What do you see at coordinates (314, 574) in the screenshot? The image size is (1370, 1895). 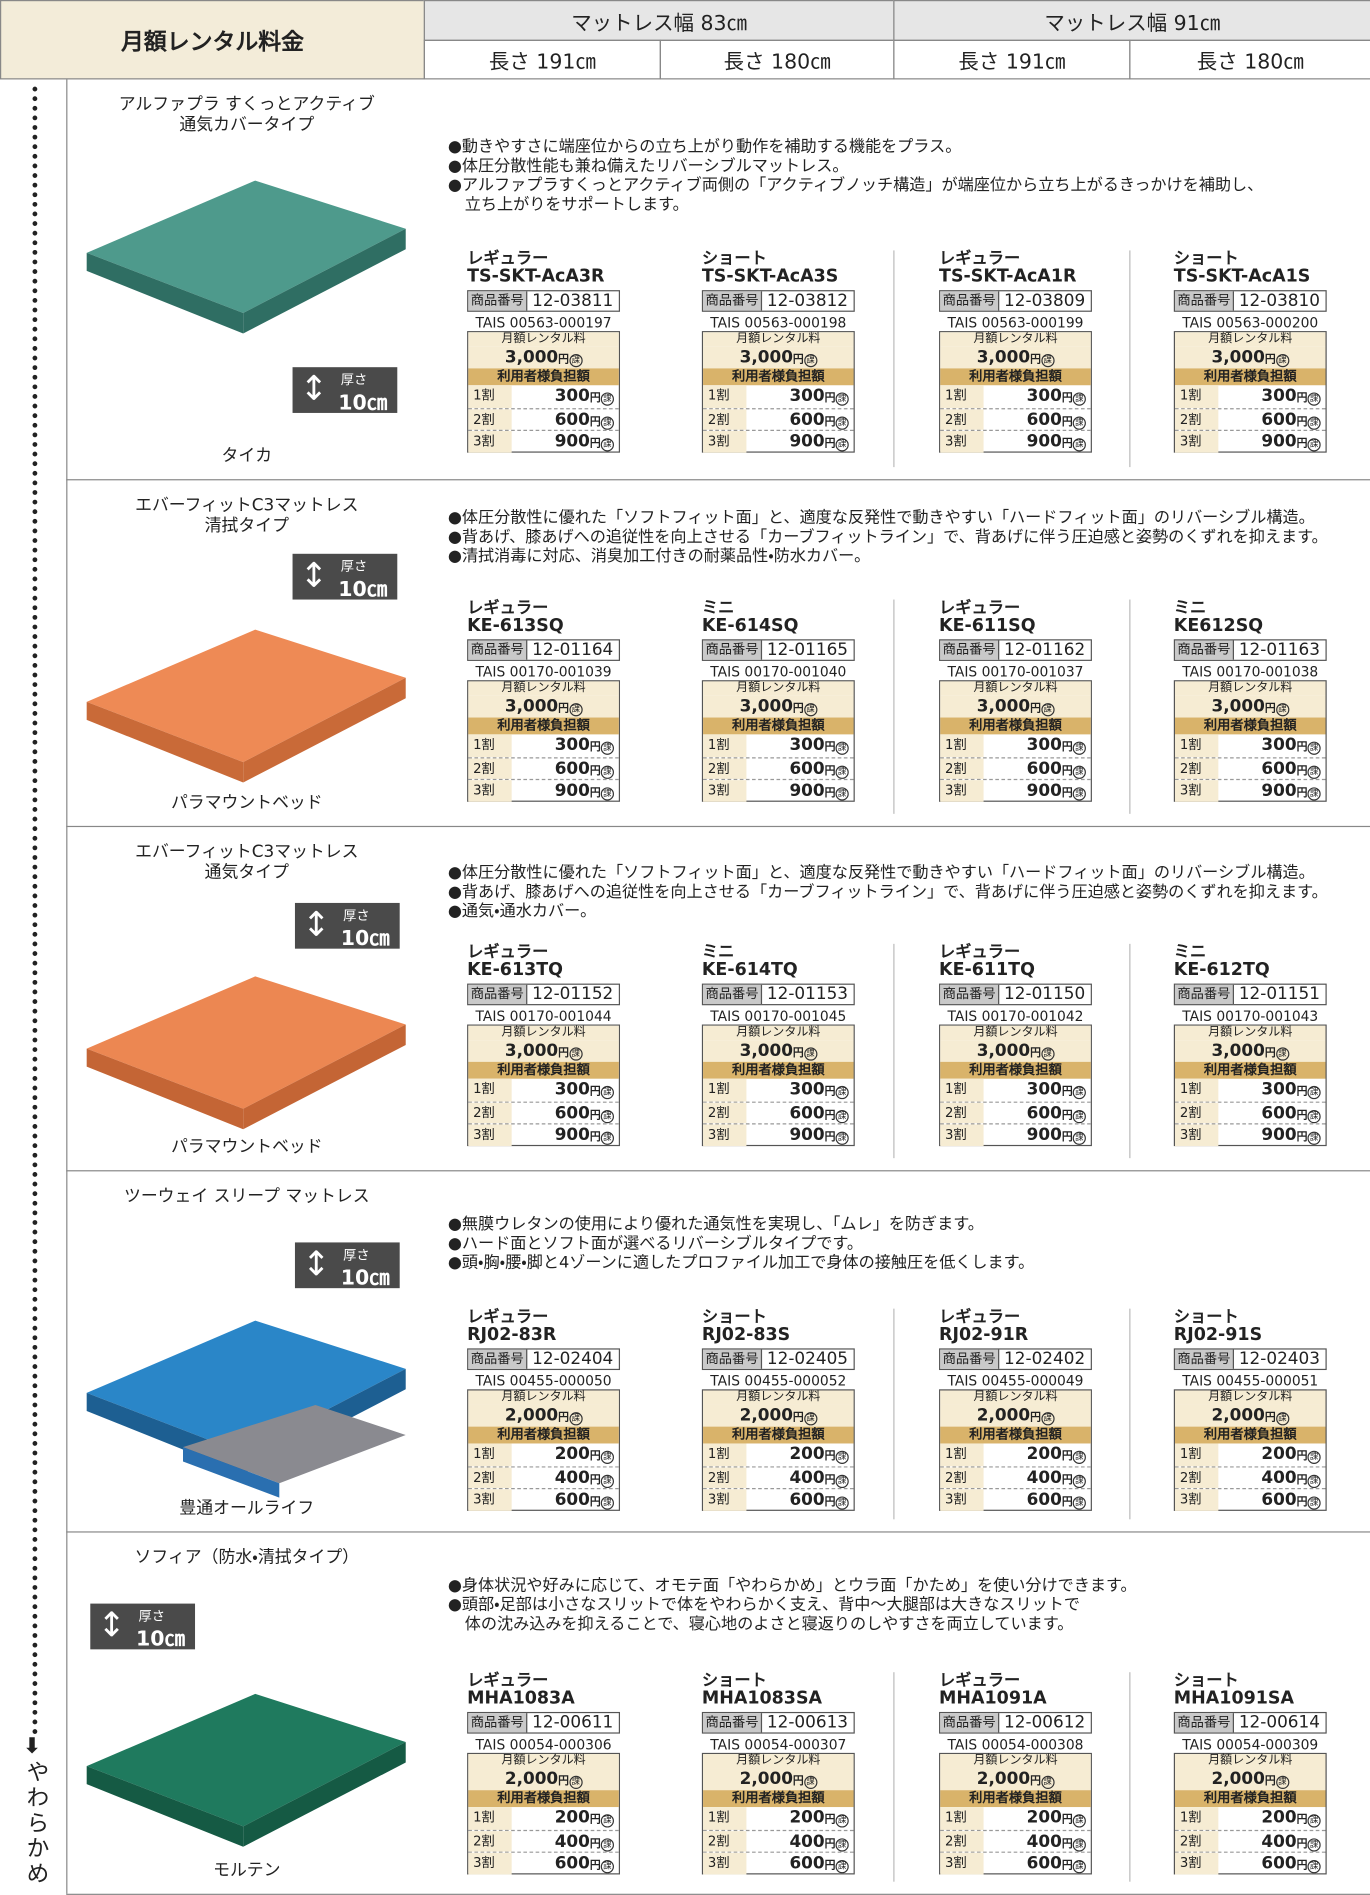 I see `thickness-arrow: ↕` at bounding box center [314, 574].